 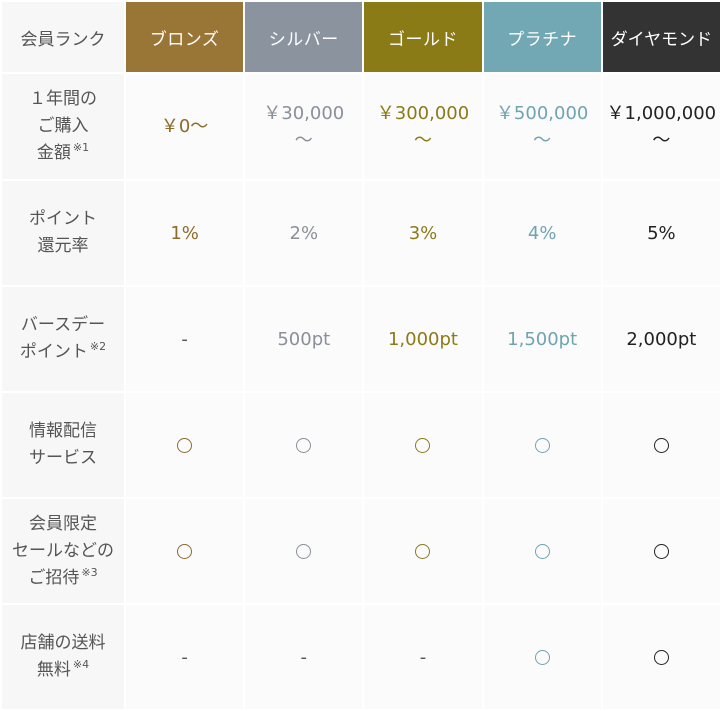 I want to click on sale-gold, so click(x=423, y=551).